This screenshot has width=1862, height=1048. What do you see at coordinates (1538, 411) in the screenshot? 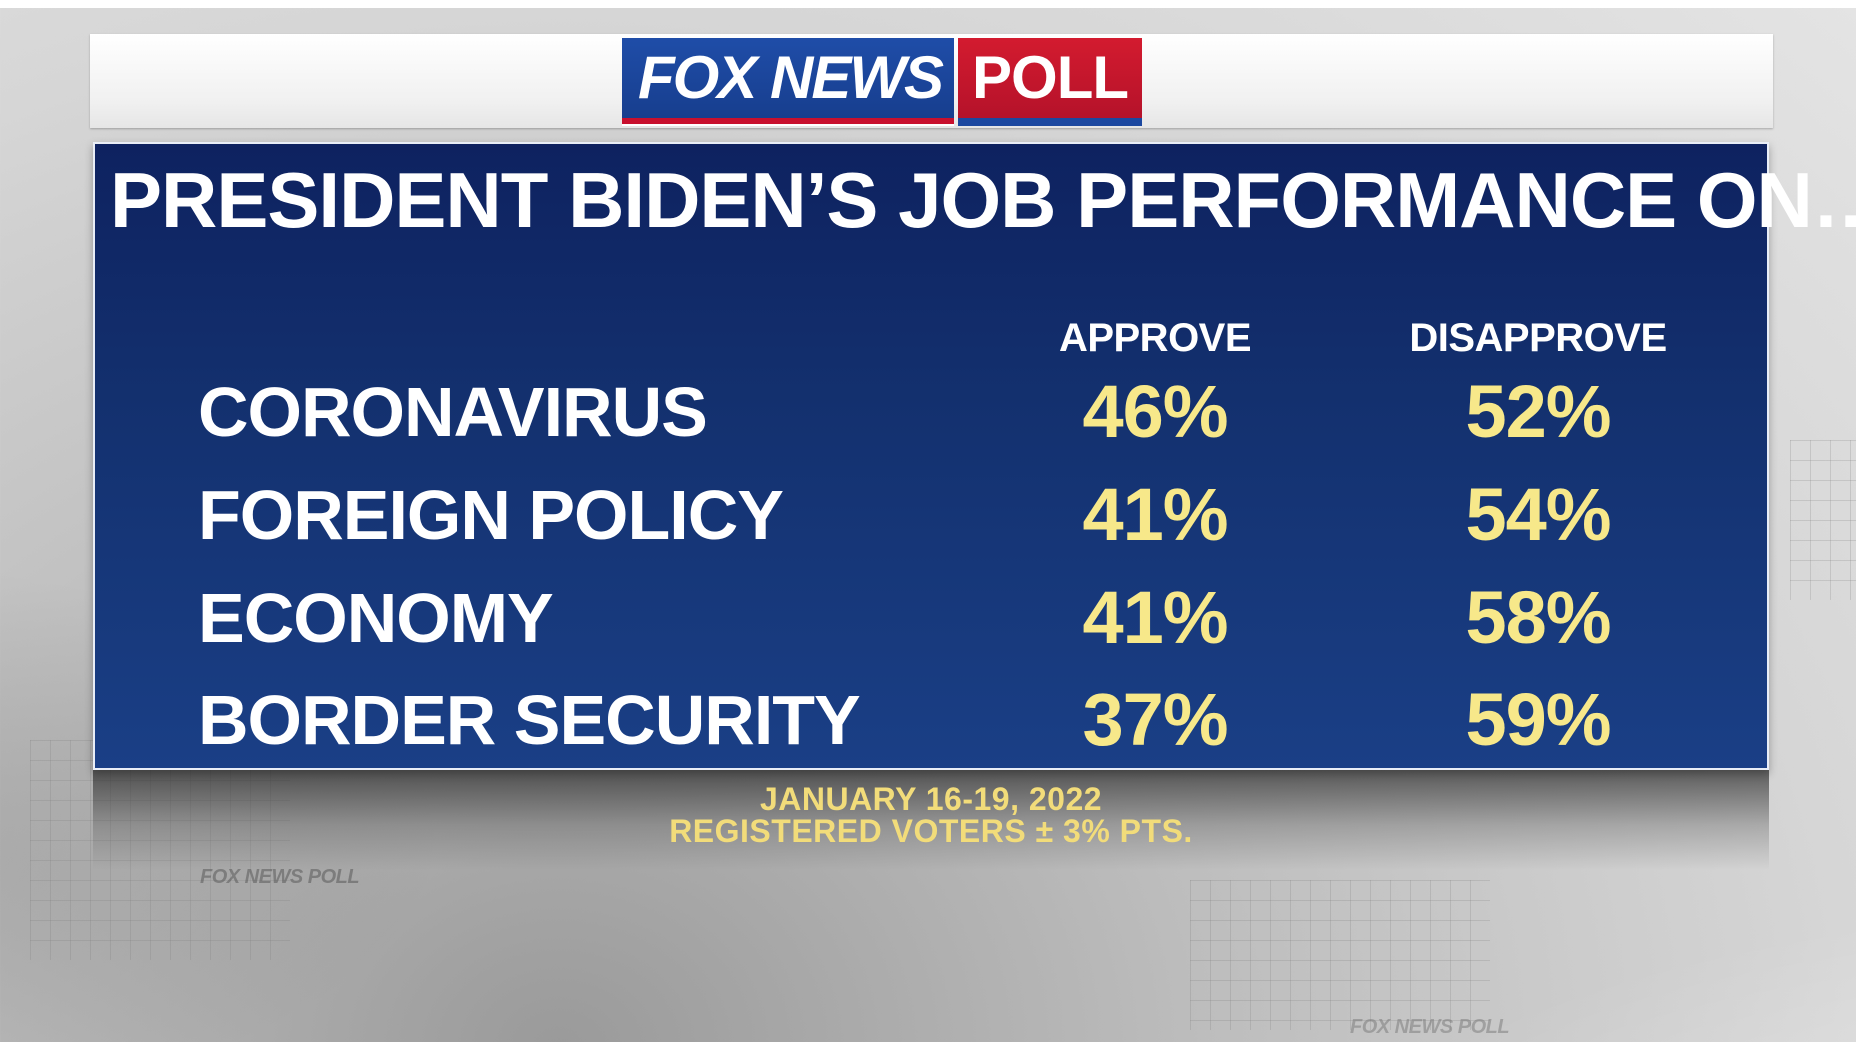
I see `disapprove-value-coronavirus: 52%` at bounding box center [1538, 411].